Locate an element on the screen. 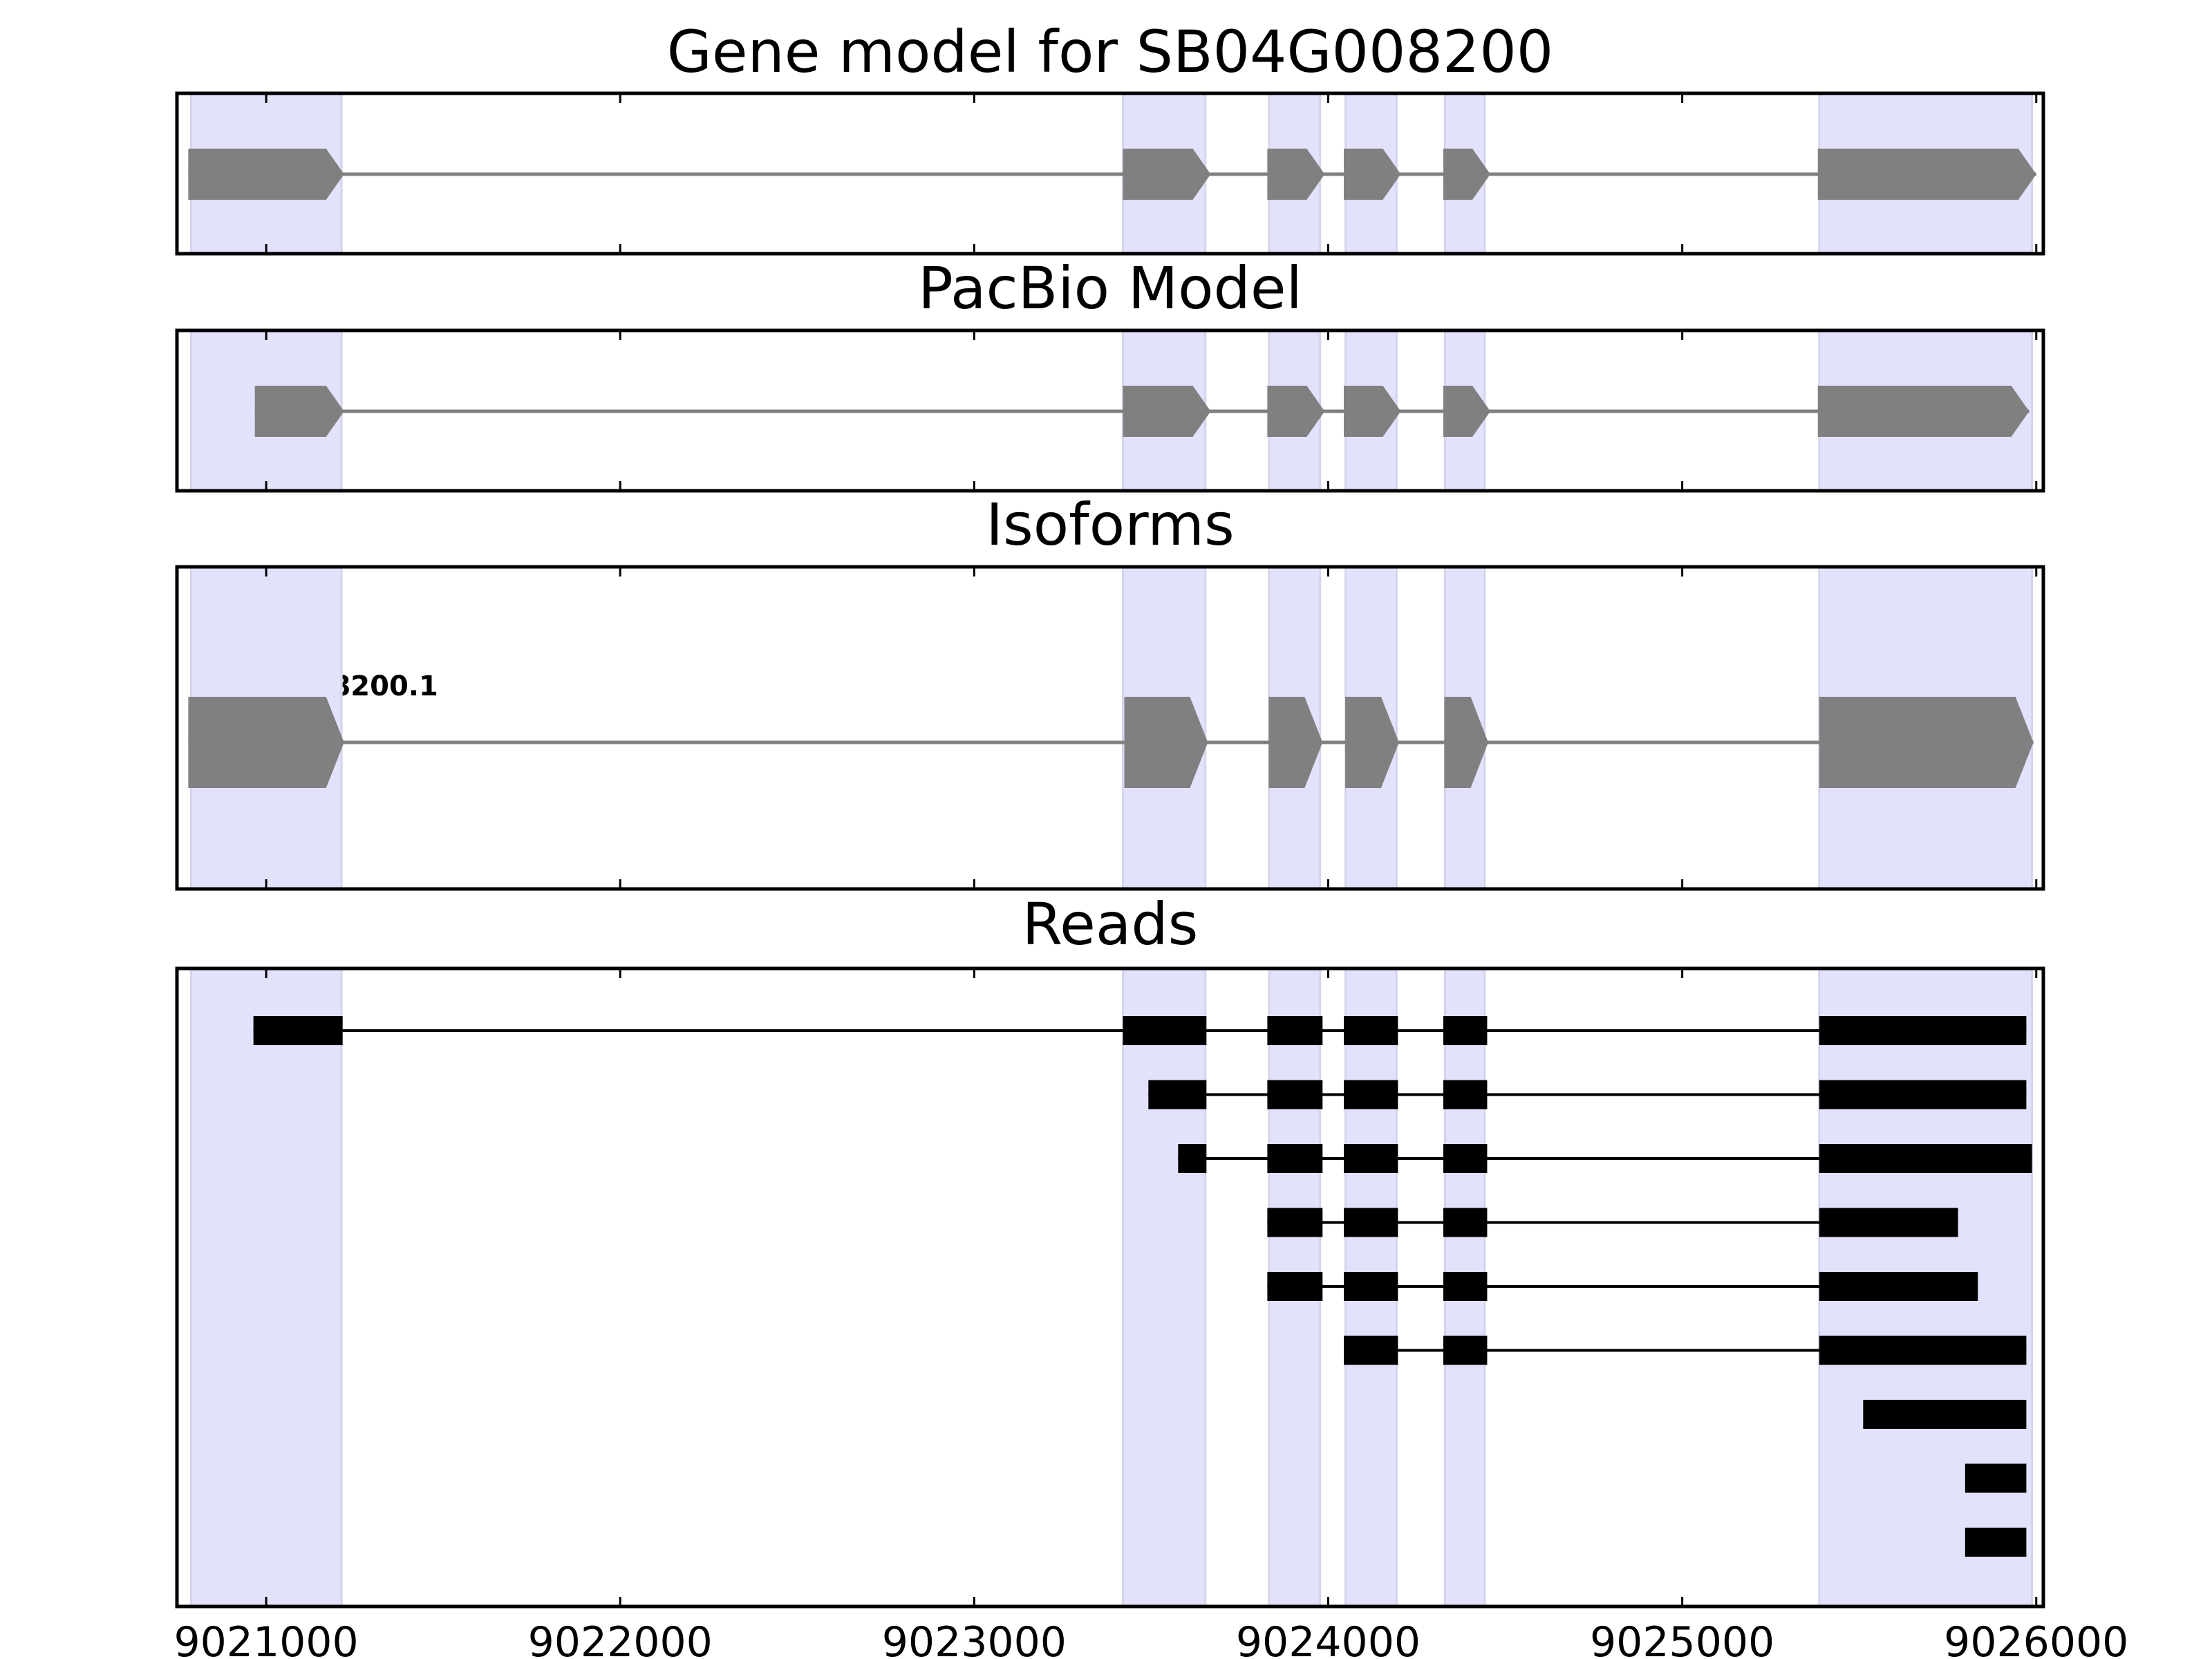 This screenshot has height=1659, width=2212. x-tick-label: 9023000 is located at coordinates (974, 1638).